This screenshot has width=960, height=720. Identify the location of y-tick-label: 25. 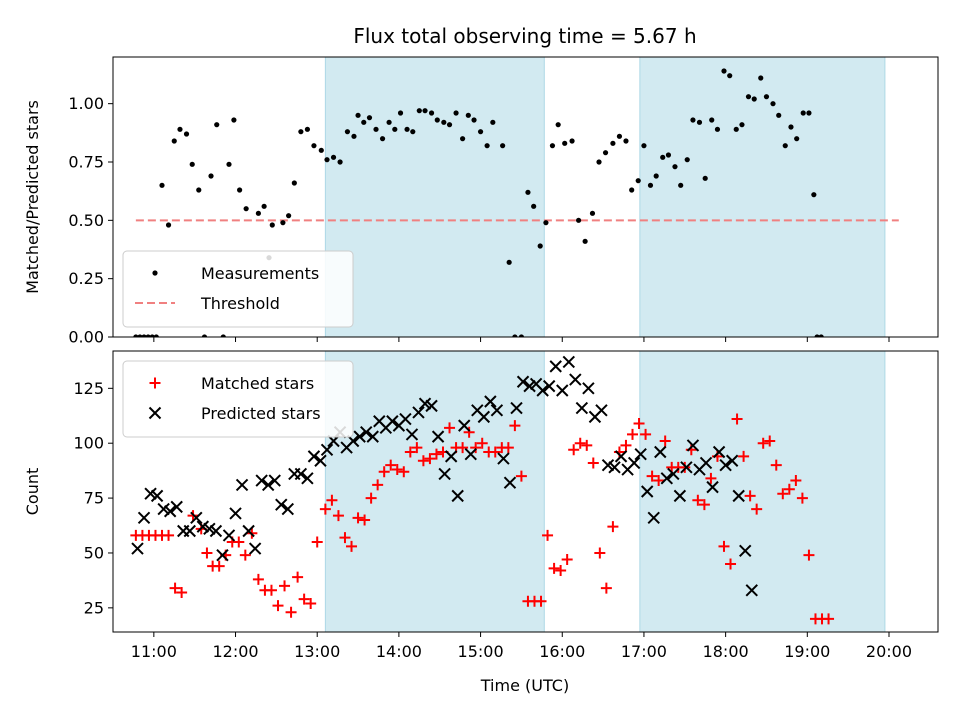
(94, 607).